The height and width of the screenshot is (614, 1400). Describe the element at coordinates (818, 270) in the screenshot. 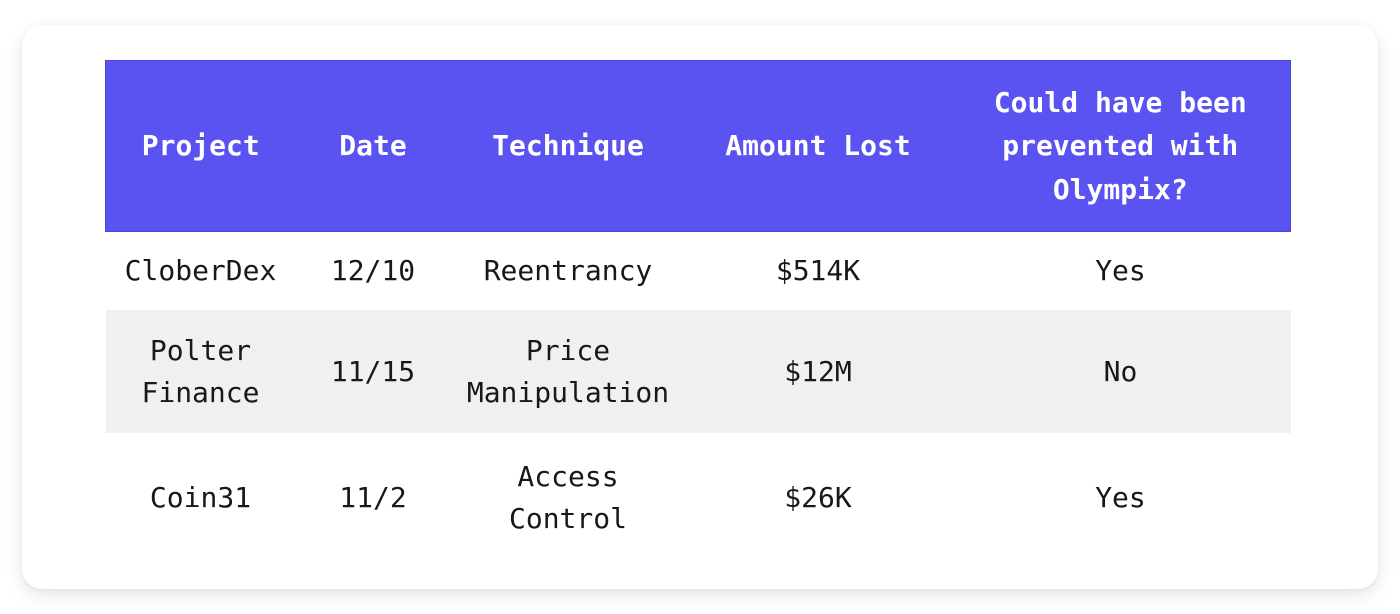

I see `cell-amount-lost: $514K` at that location.